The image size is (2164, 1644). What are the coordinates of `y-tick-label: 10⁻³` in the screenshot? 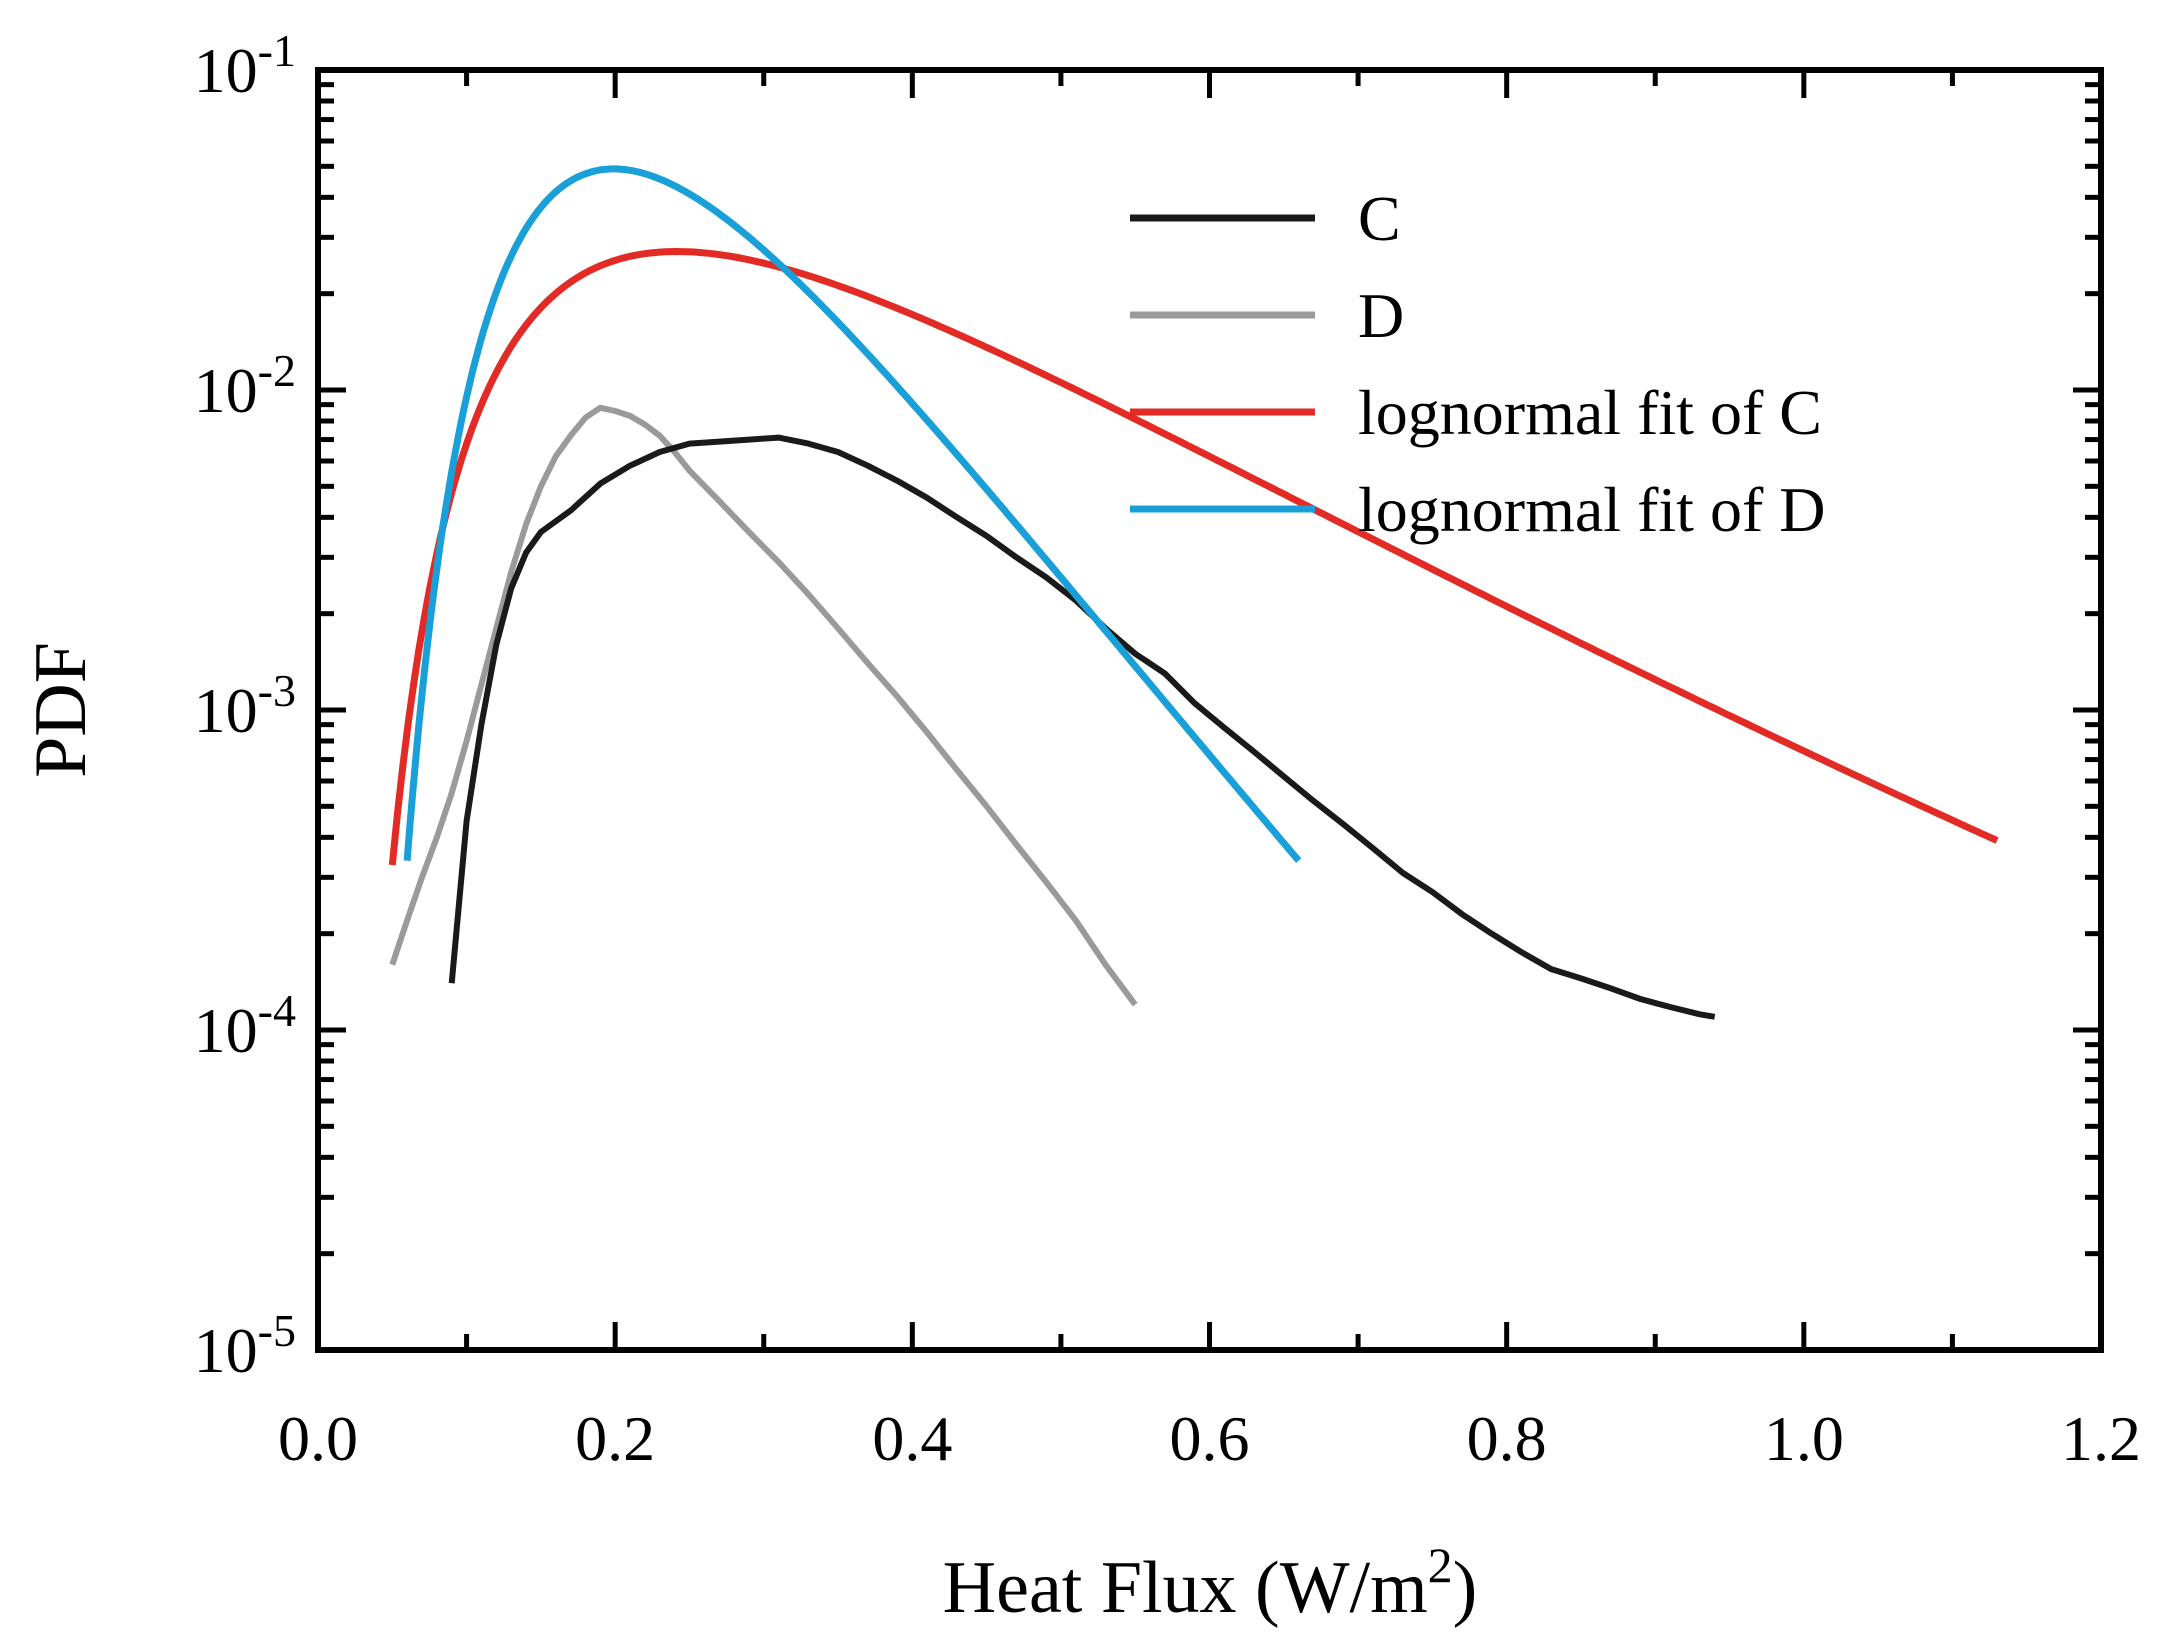 It's located at (245, 705).